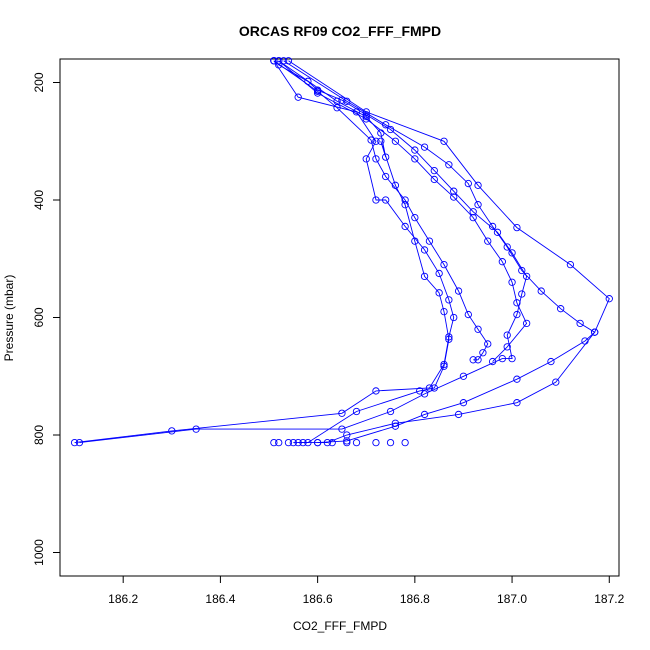  What do you see at coordinates (340, 31) in the screenshot?
I see `chart-title: ORCAS RF09 CO2_FFF_FMPD` at bounding box center [340, 31].